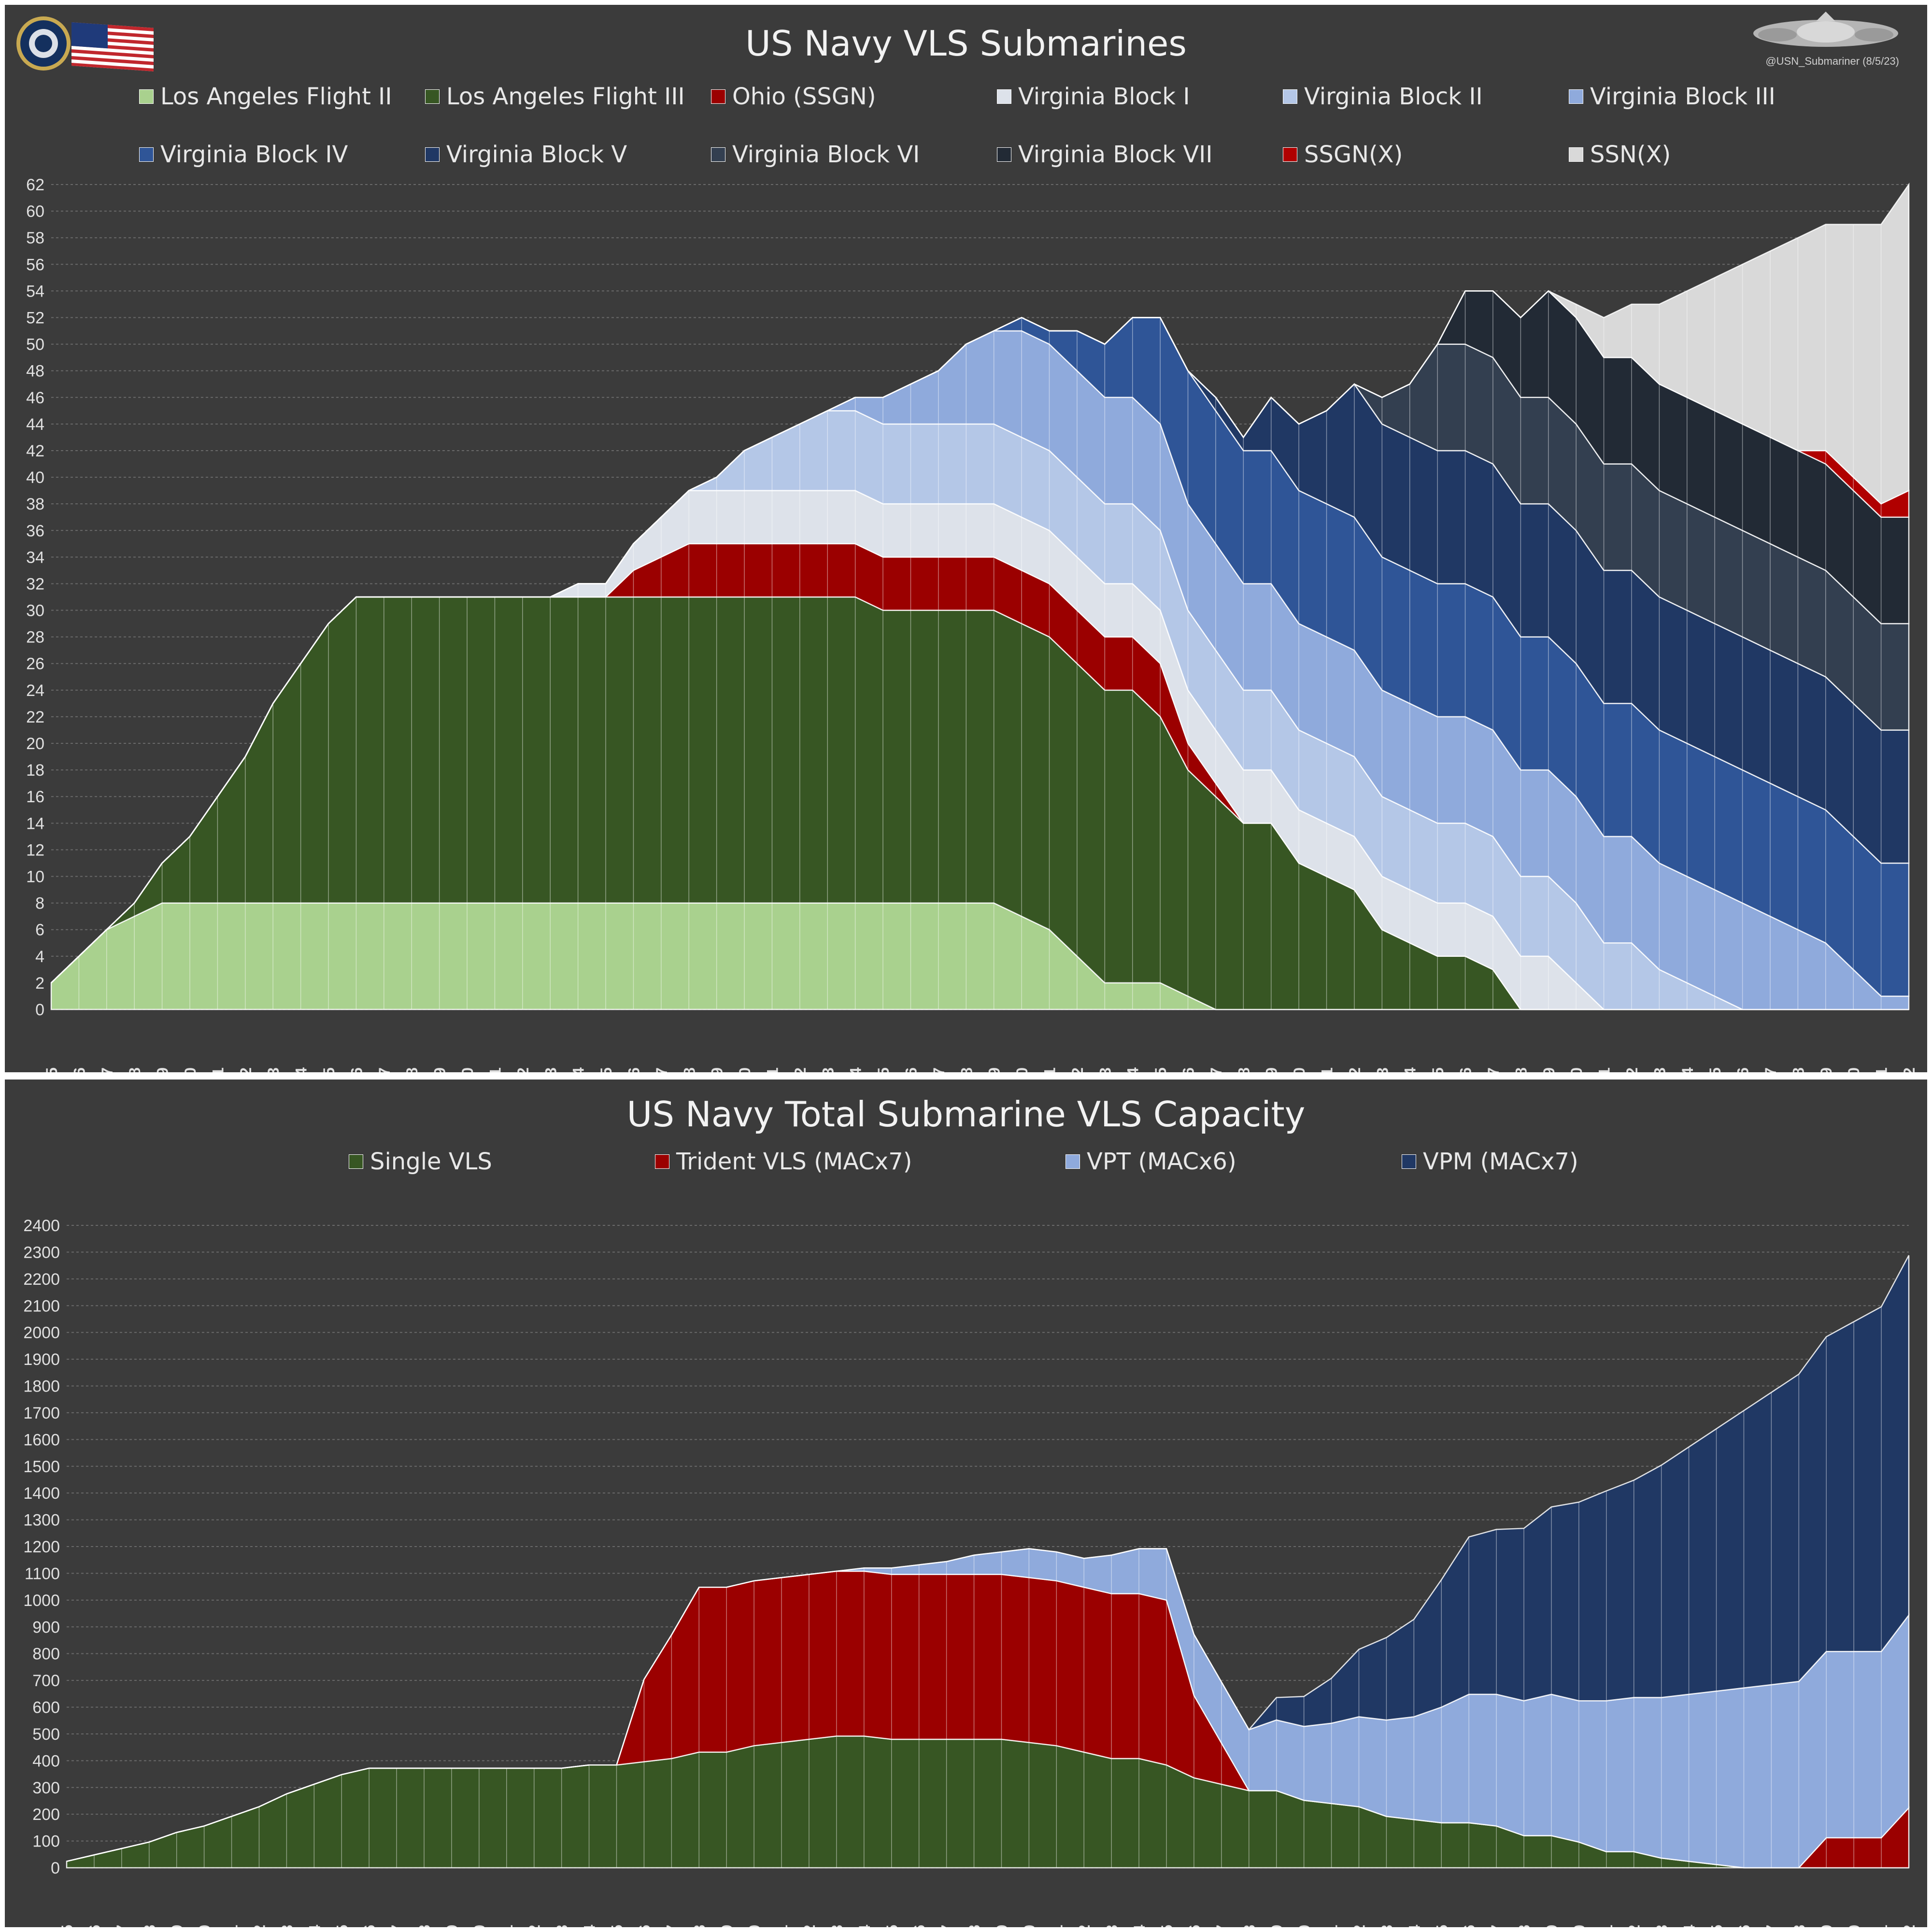  Describe the element at coordinates (46, 1788) in the screenshot. I see `y-tick-label: 300` at that location.